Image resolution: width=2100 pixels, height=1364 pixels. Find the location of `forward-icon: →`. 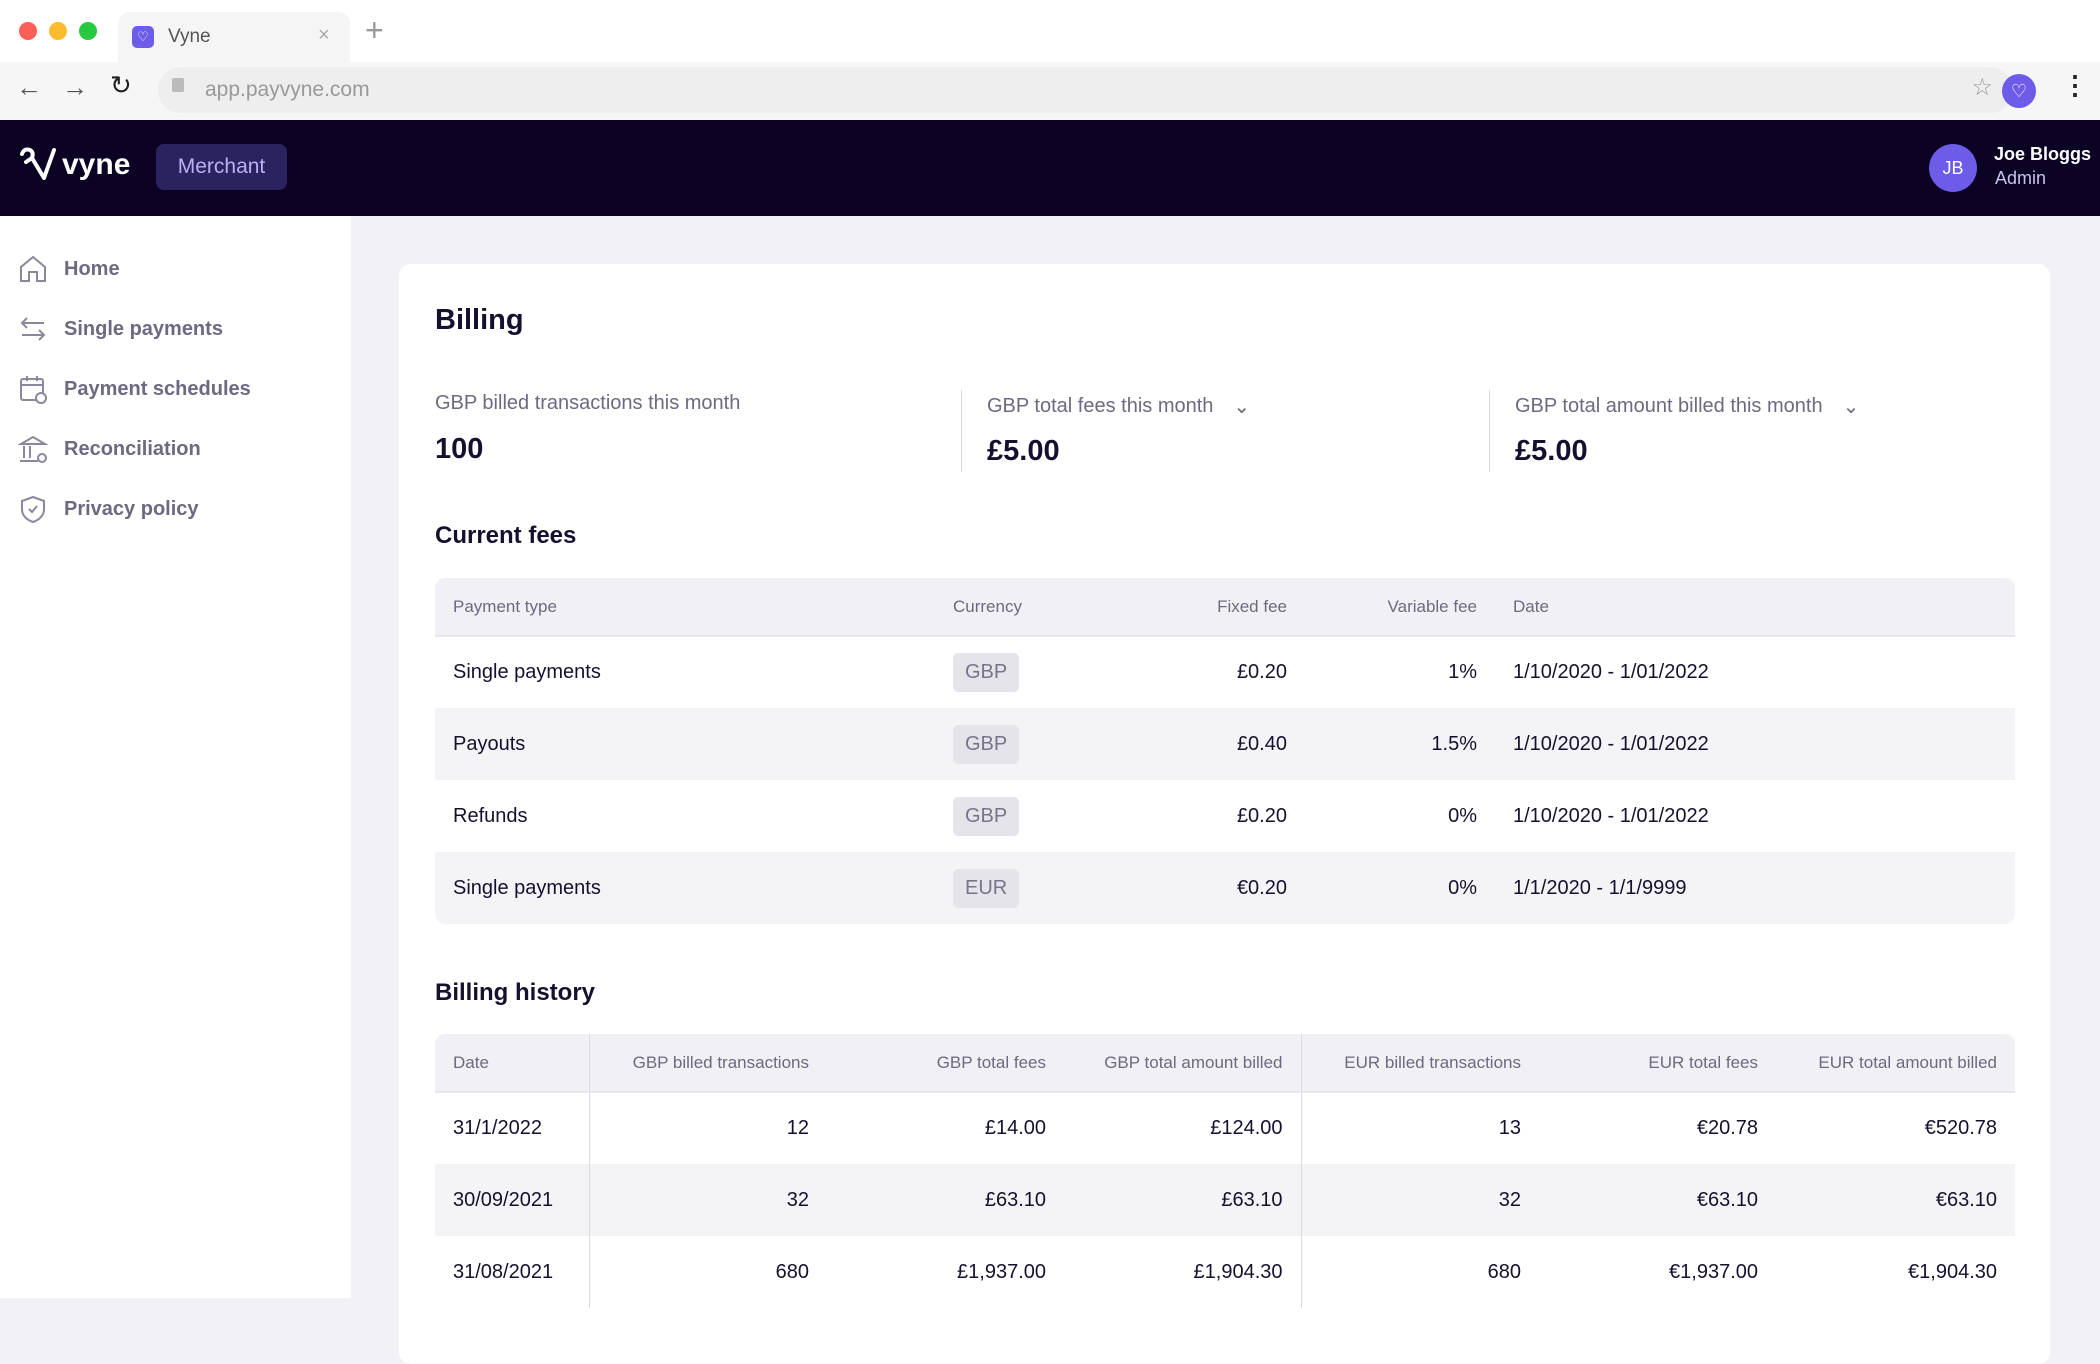

forward-icon: → is located at coordinates (75, 87).